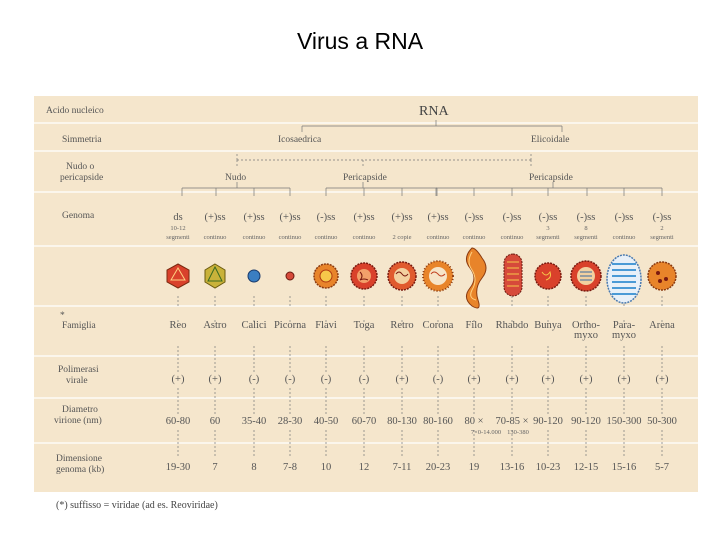 This screenshot has height=540, width=720. What do you see at coordinates (434, 111) in the screenshot?
I see `label-rna: RNA` at bounding box center [434, 111].